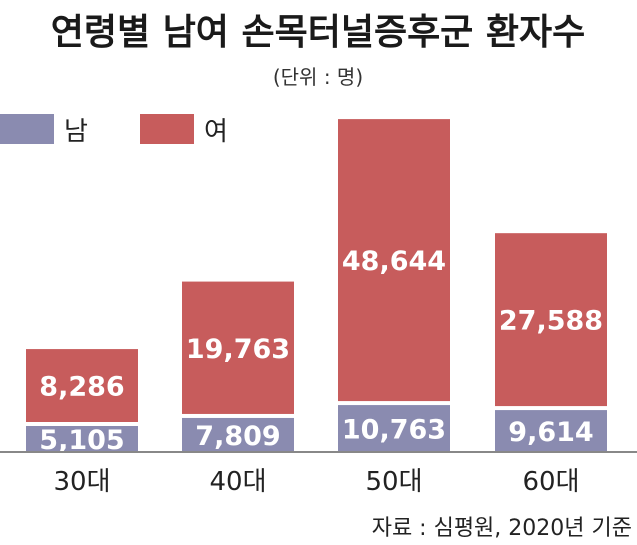 Image resolution: width=637 pixels, height=545 pixels. Describe the element at coordinates (550, 482) in the screenshot. I see `x-tick-label-3: 60대` at that location.